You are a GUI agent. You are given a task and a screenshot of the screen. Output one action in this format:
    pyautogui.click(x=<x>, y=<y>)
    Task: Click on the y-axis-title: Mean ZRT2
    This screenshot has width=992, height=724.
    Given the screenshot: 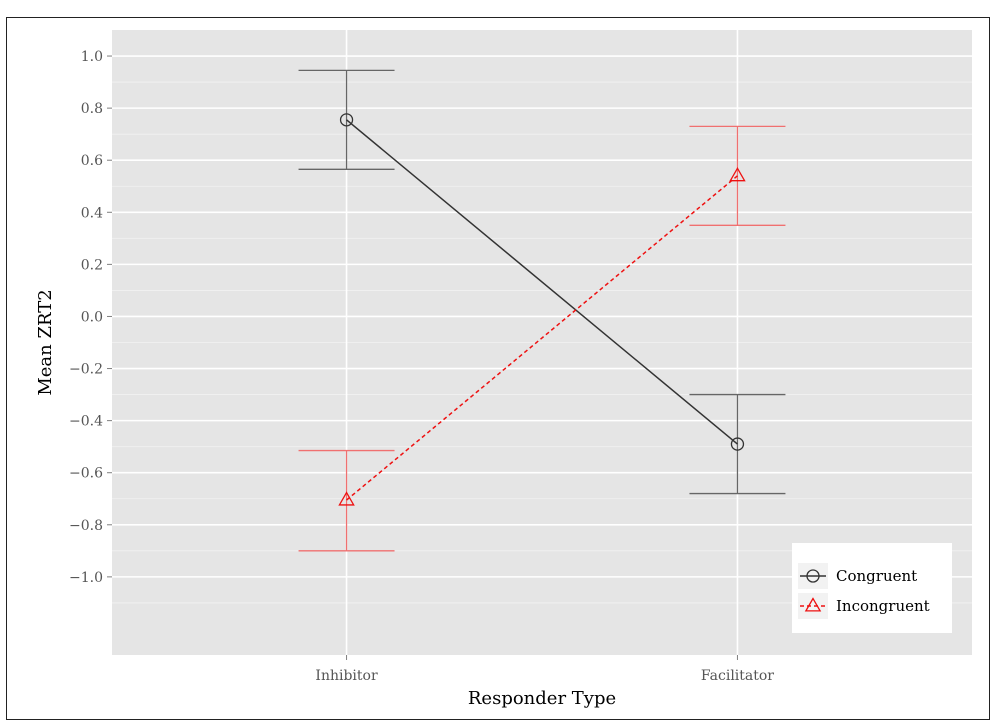 What is the action you would take?
    pyautogui.click(x=45, y=342)
    